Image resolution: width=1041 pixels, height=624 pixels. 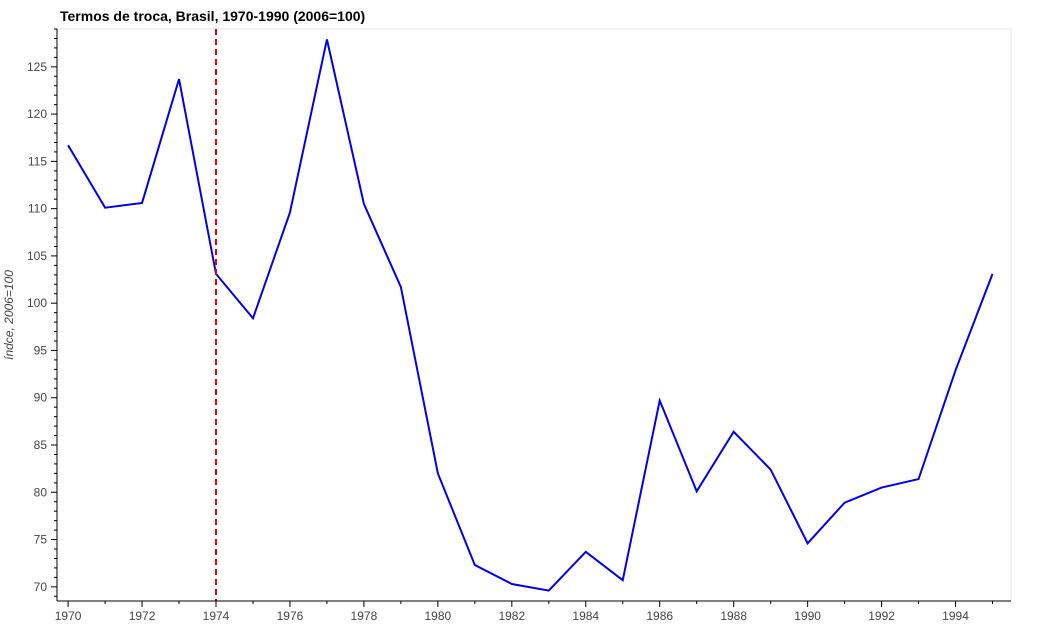 I want to click on y-tick-label: 125, so click(x=37, y=67).